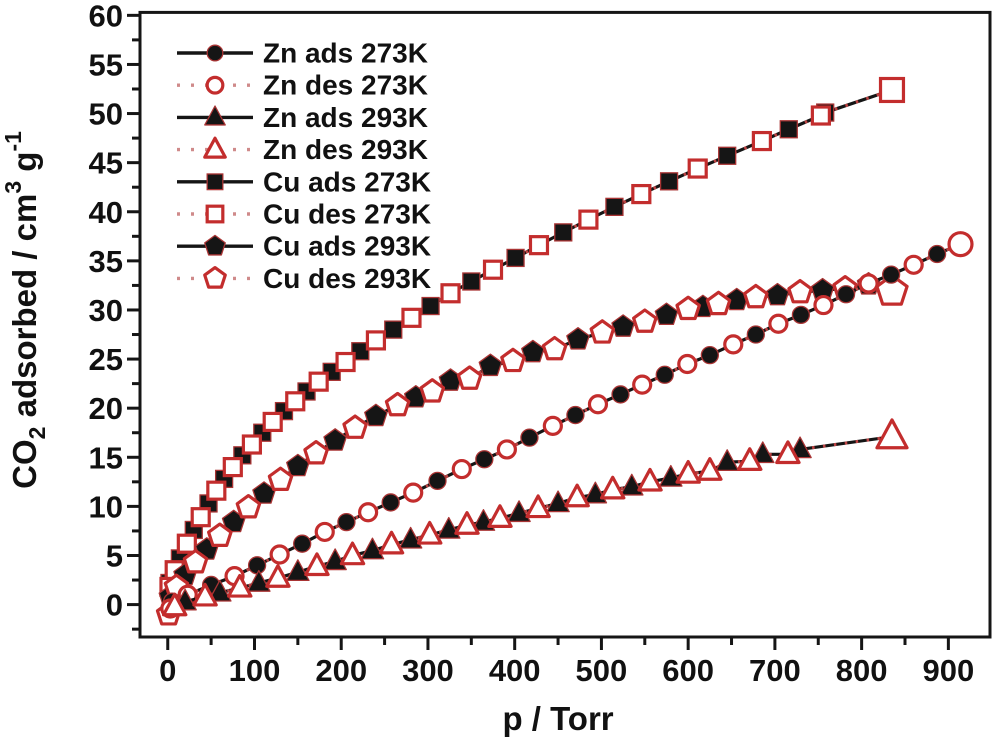 This screenshot has width=1000, height=754. I want to click on legend-label: Cu des 293K, so click(347, 278).